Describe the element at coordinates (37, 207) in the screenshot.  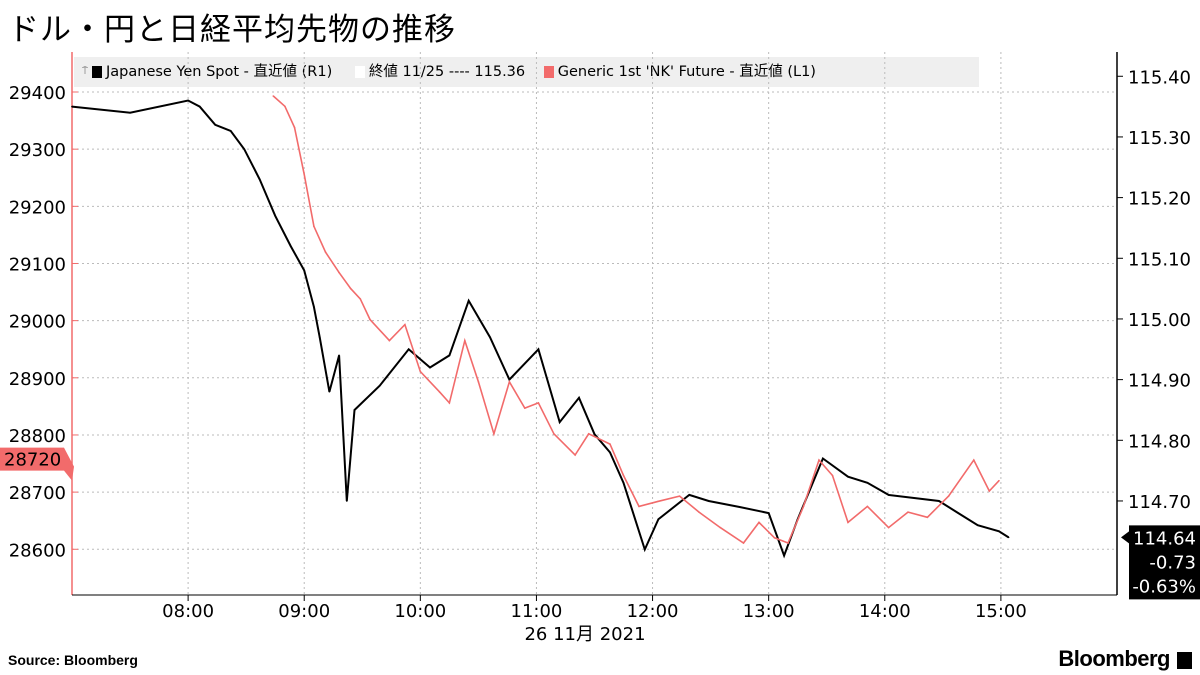
I see `left-tick-label: 29200` at that location.